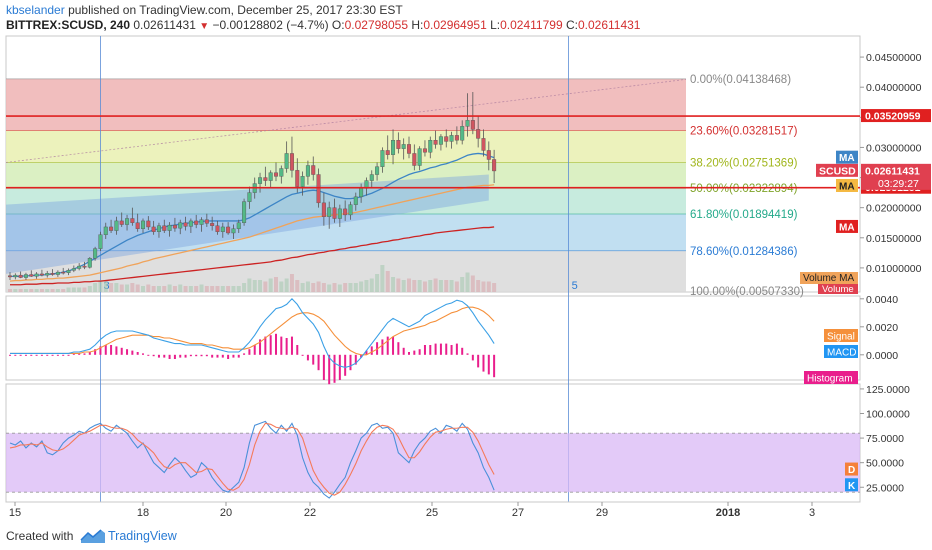  I want to click on level-price-badge-text: 0.03520959, so click(893, 117).